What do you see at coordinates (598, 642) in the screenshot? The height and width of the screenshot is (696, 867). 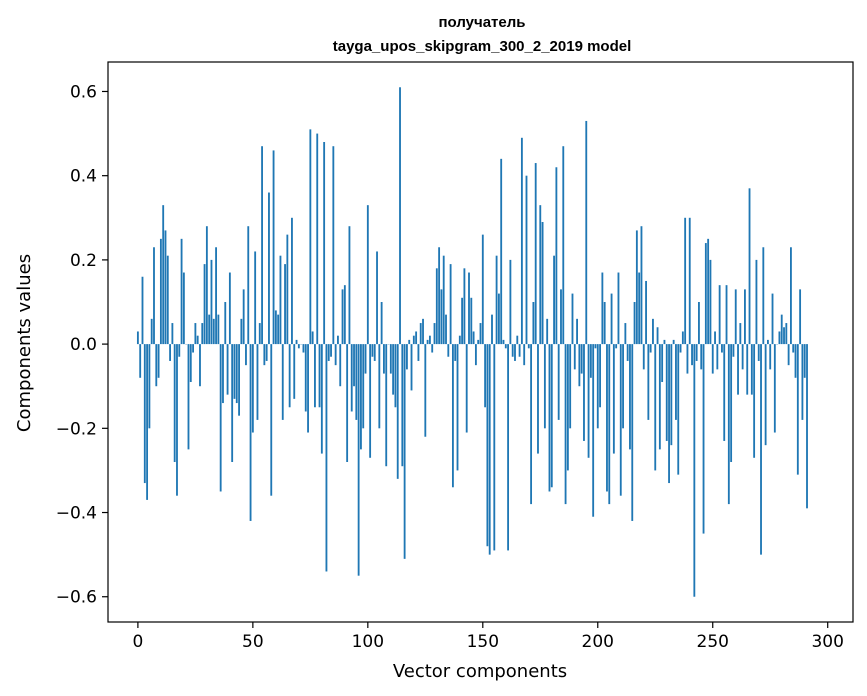 I see `x-tick-label-4: 200` at bounding box center [598, 642].